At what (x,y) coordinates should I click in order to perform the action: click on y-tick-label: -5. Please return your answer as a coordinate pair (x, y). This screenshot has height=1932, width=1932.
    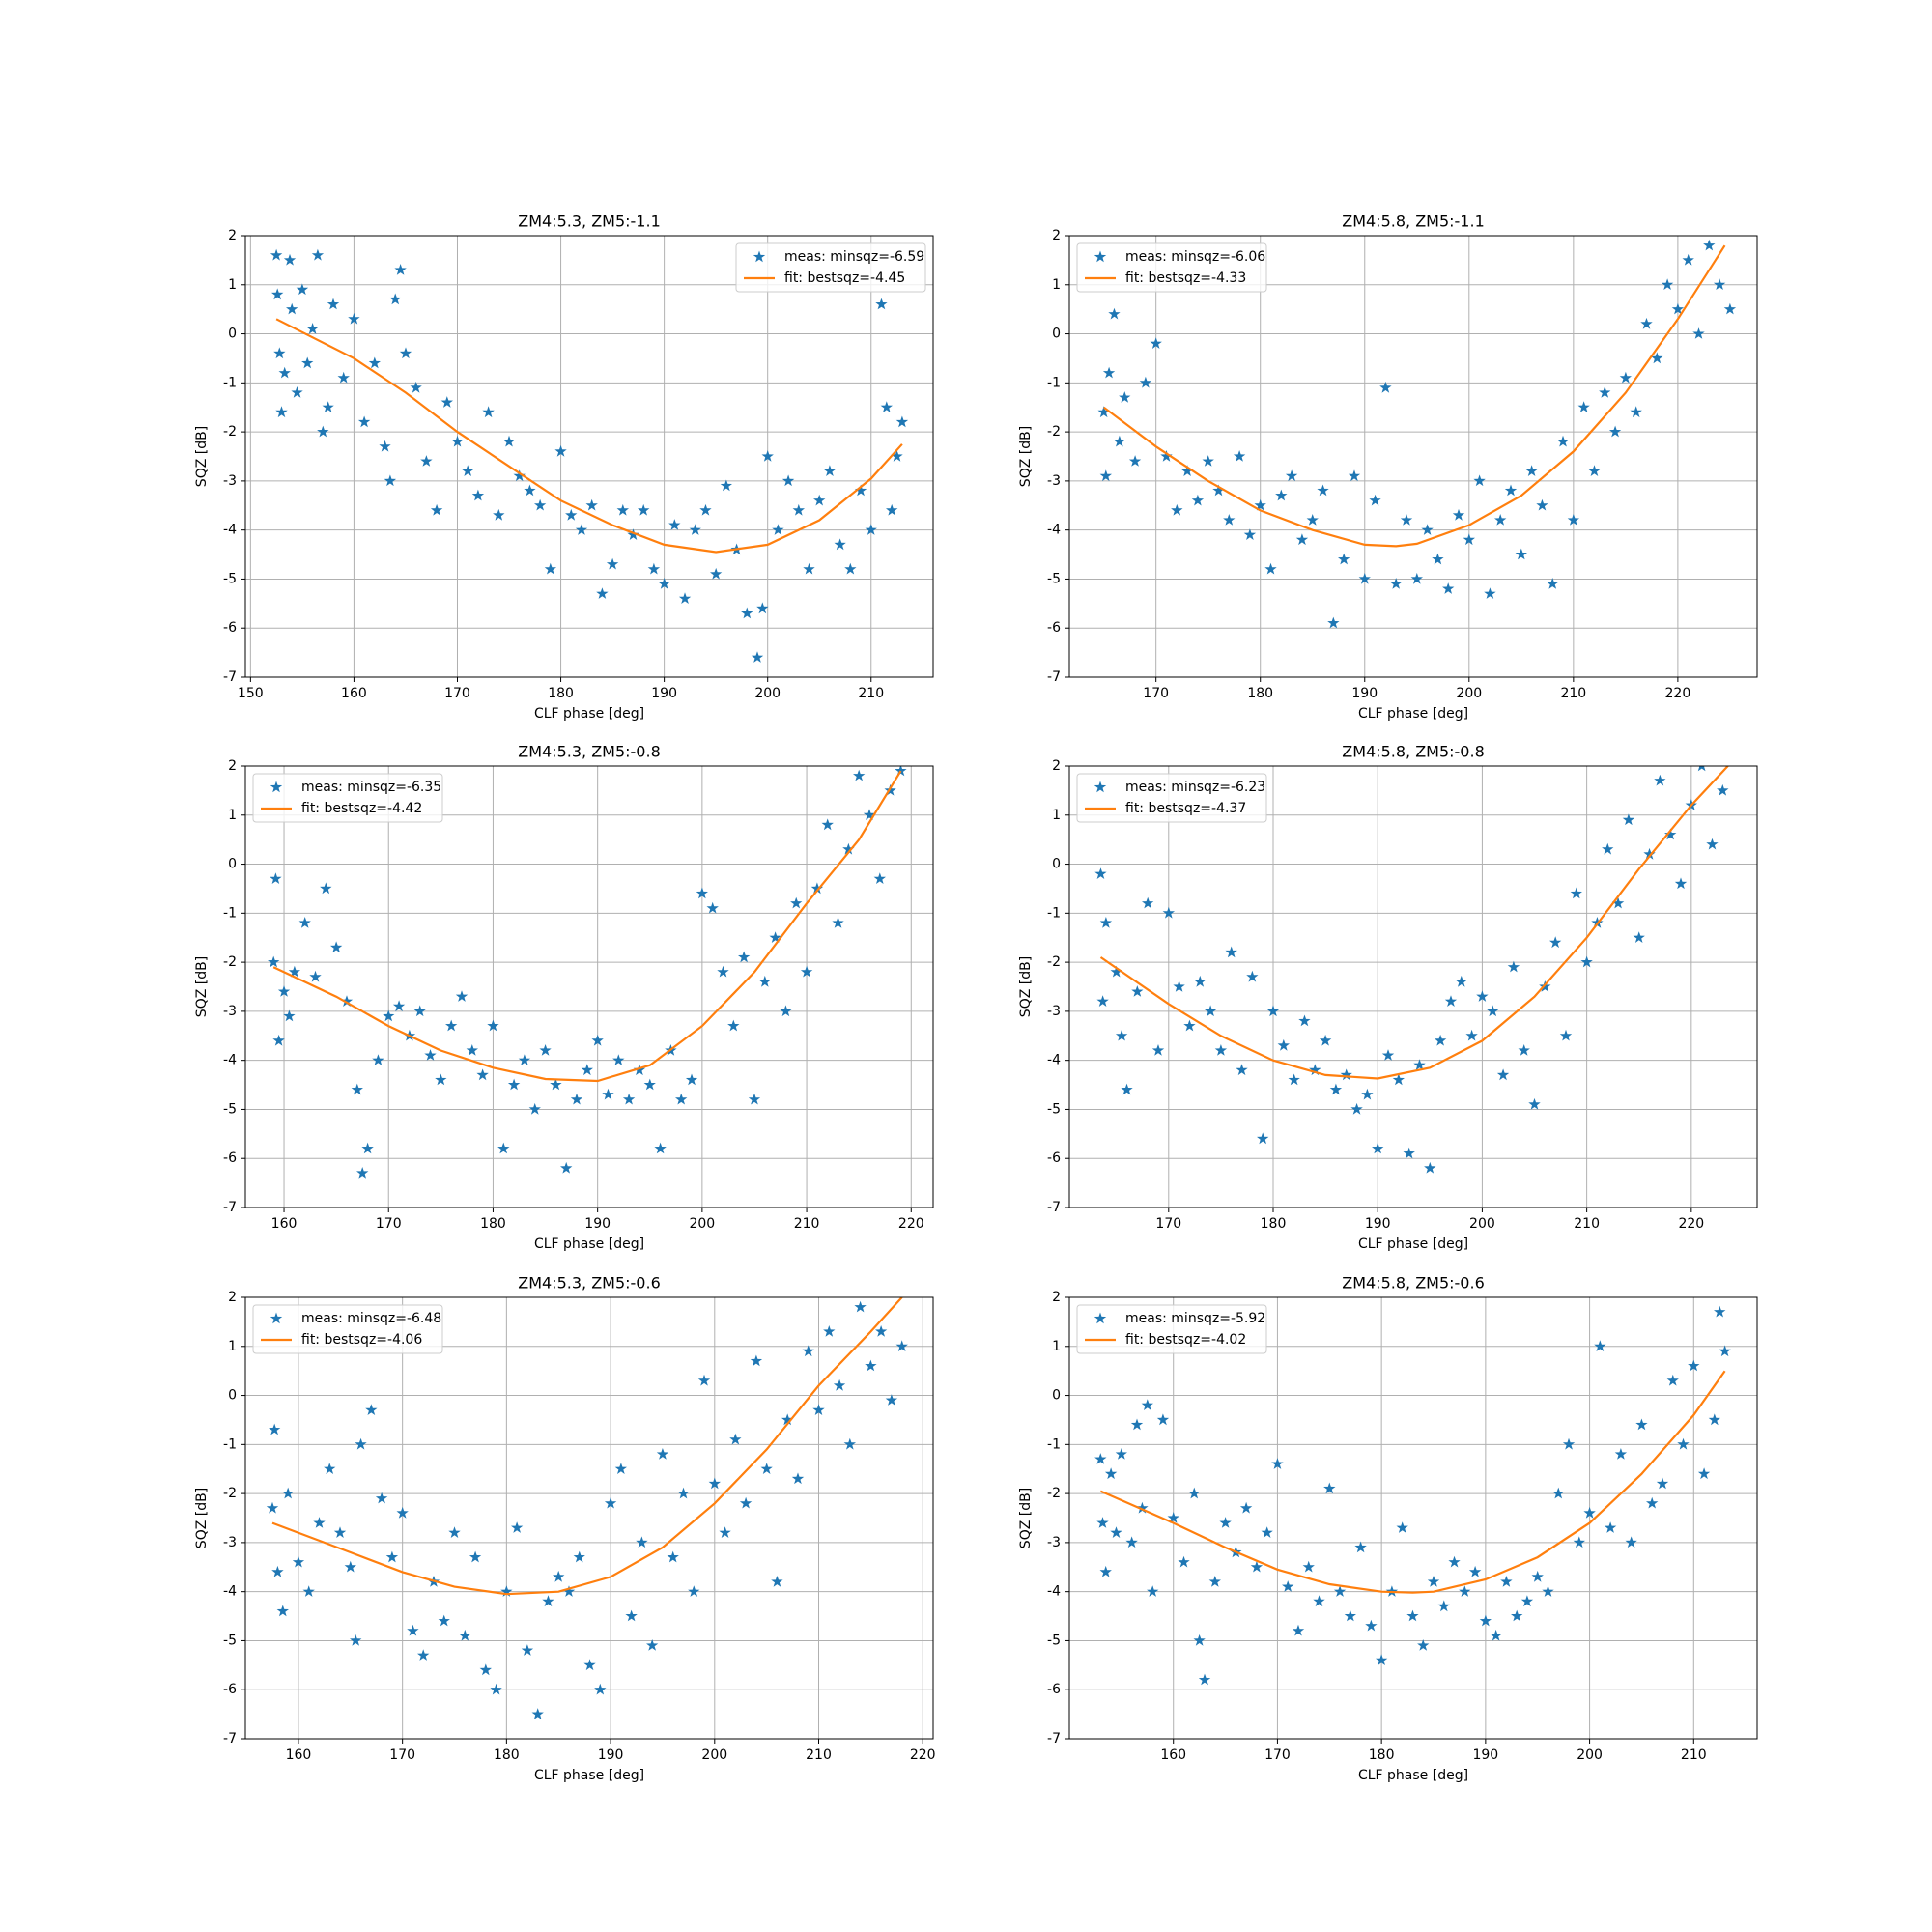
    Looking at the image, I should click on (230, 578).